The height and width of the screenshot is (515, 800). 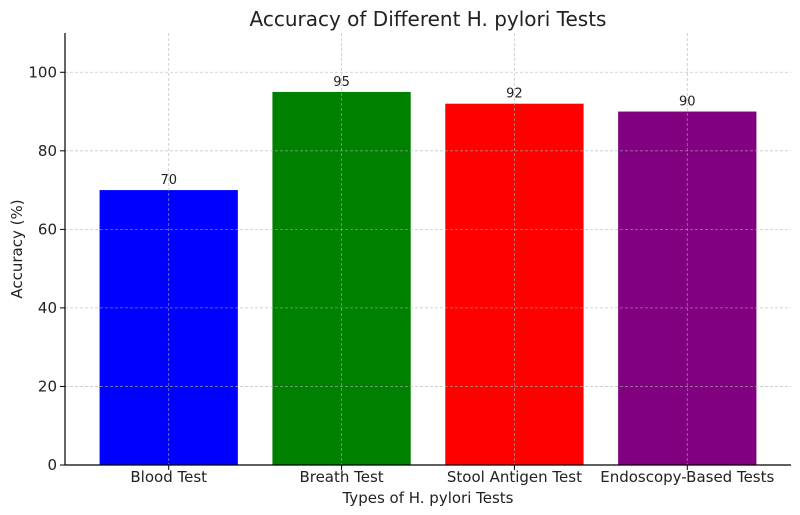 I want to click on y-ticks: 0 20 40 60 80 100, so click(x=46, y=268).